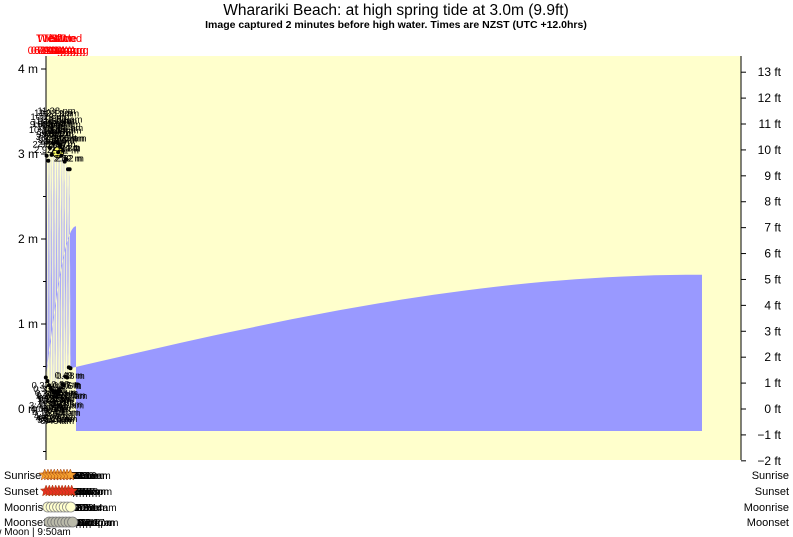 The width and height of the screenshot is (793, 537). I want to click on tide-time-label: 12:51 am, so click(63, 120).